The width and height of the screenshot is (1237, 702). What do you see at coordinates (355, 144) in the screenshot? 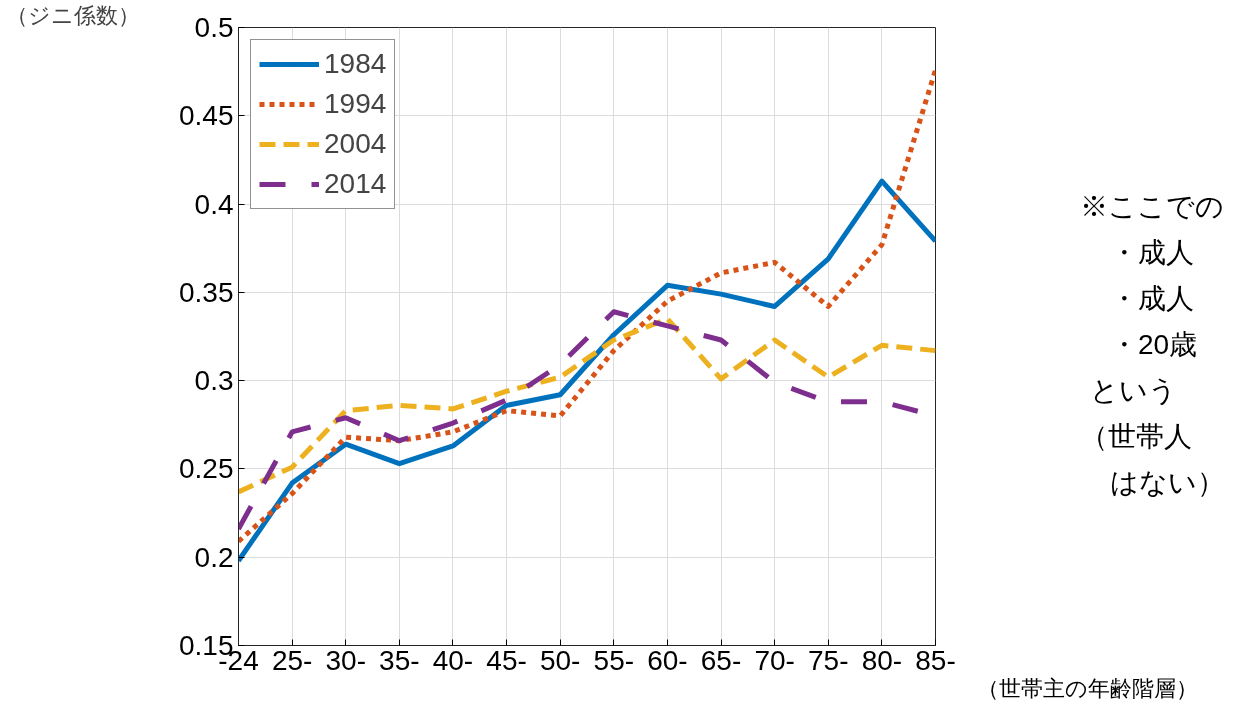
I see `legend-label: 2004` at bounding box center [355, 144].